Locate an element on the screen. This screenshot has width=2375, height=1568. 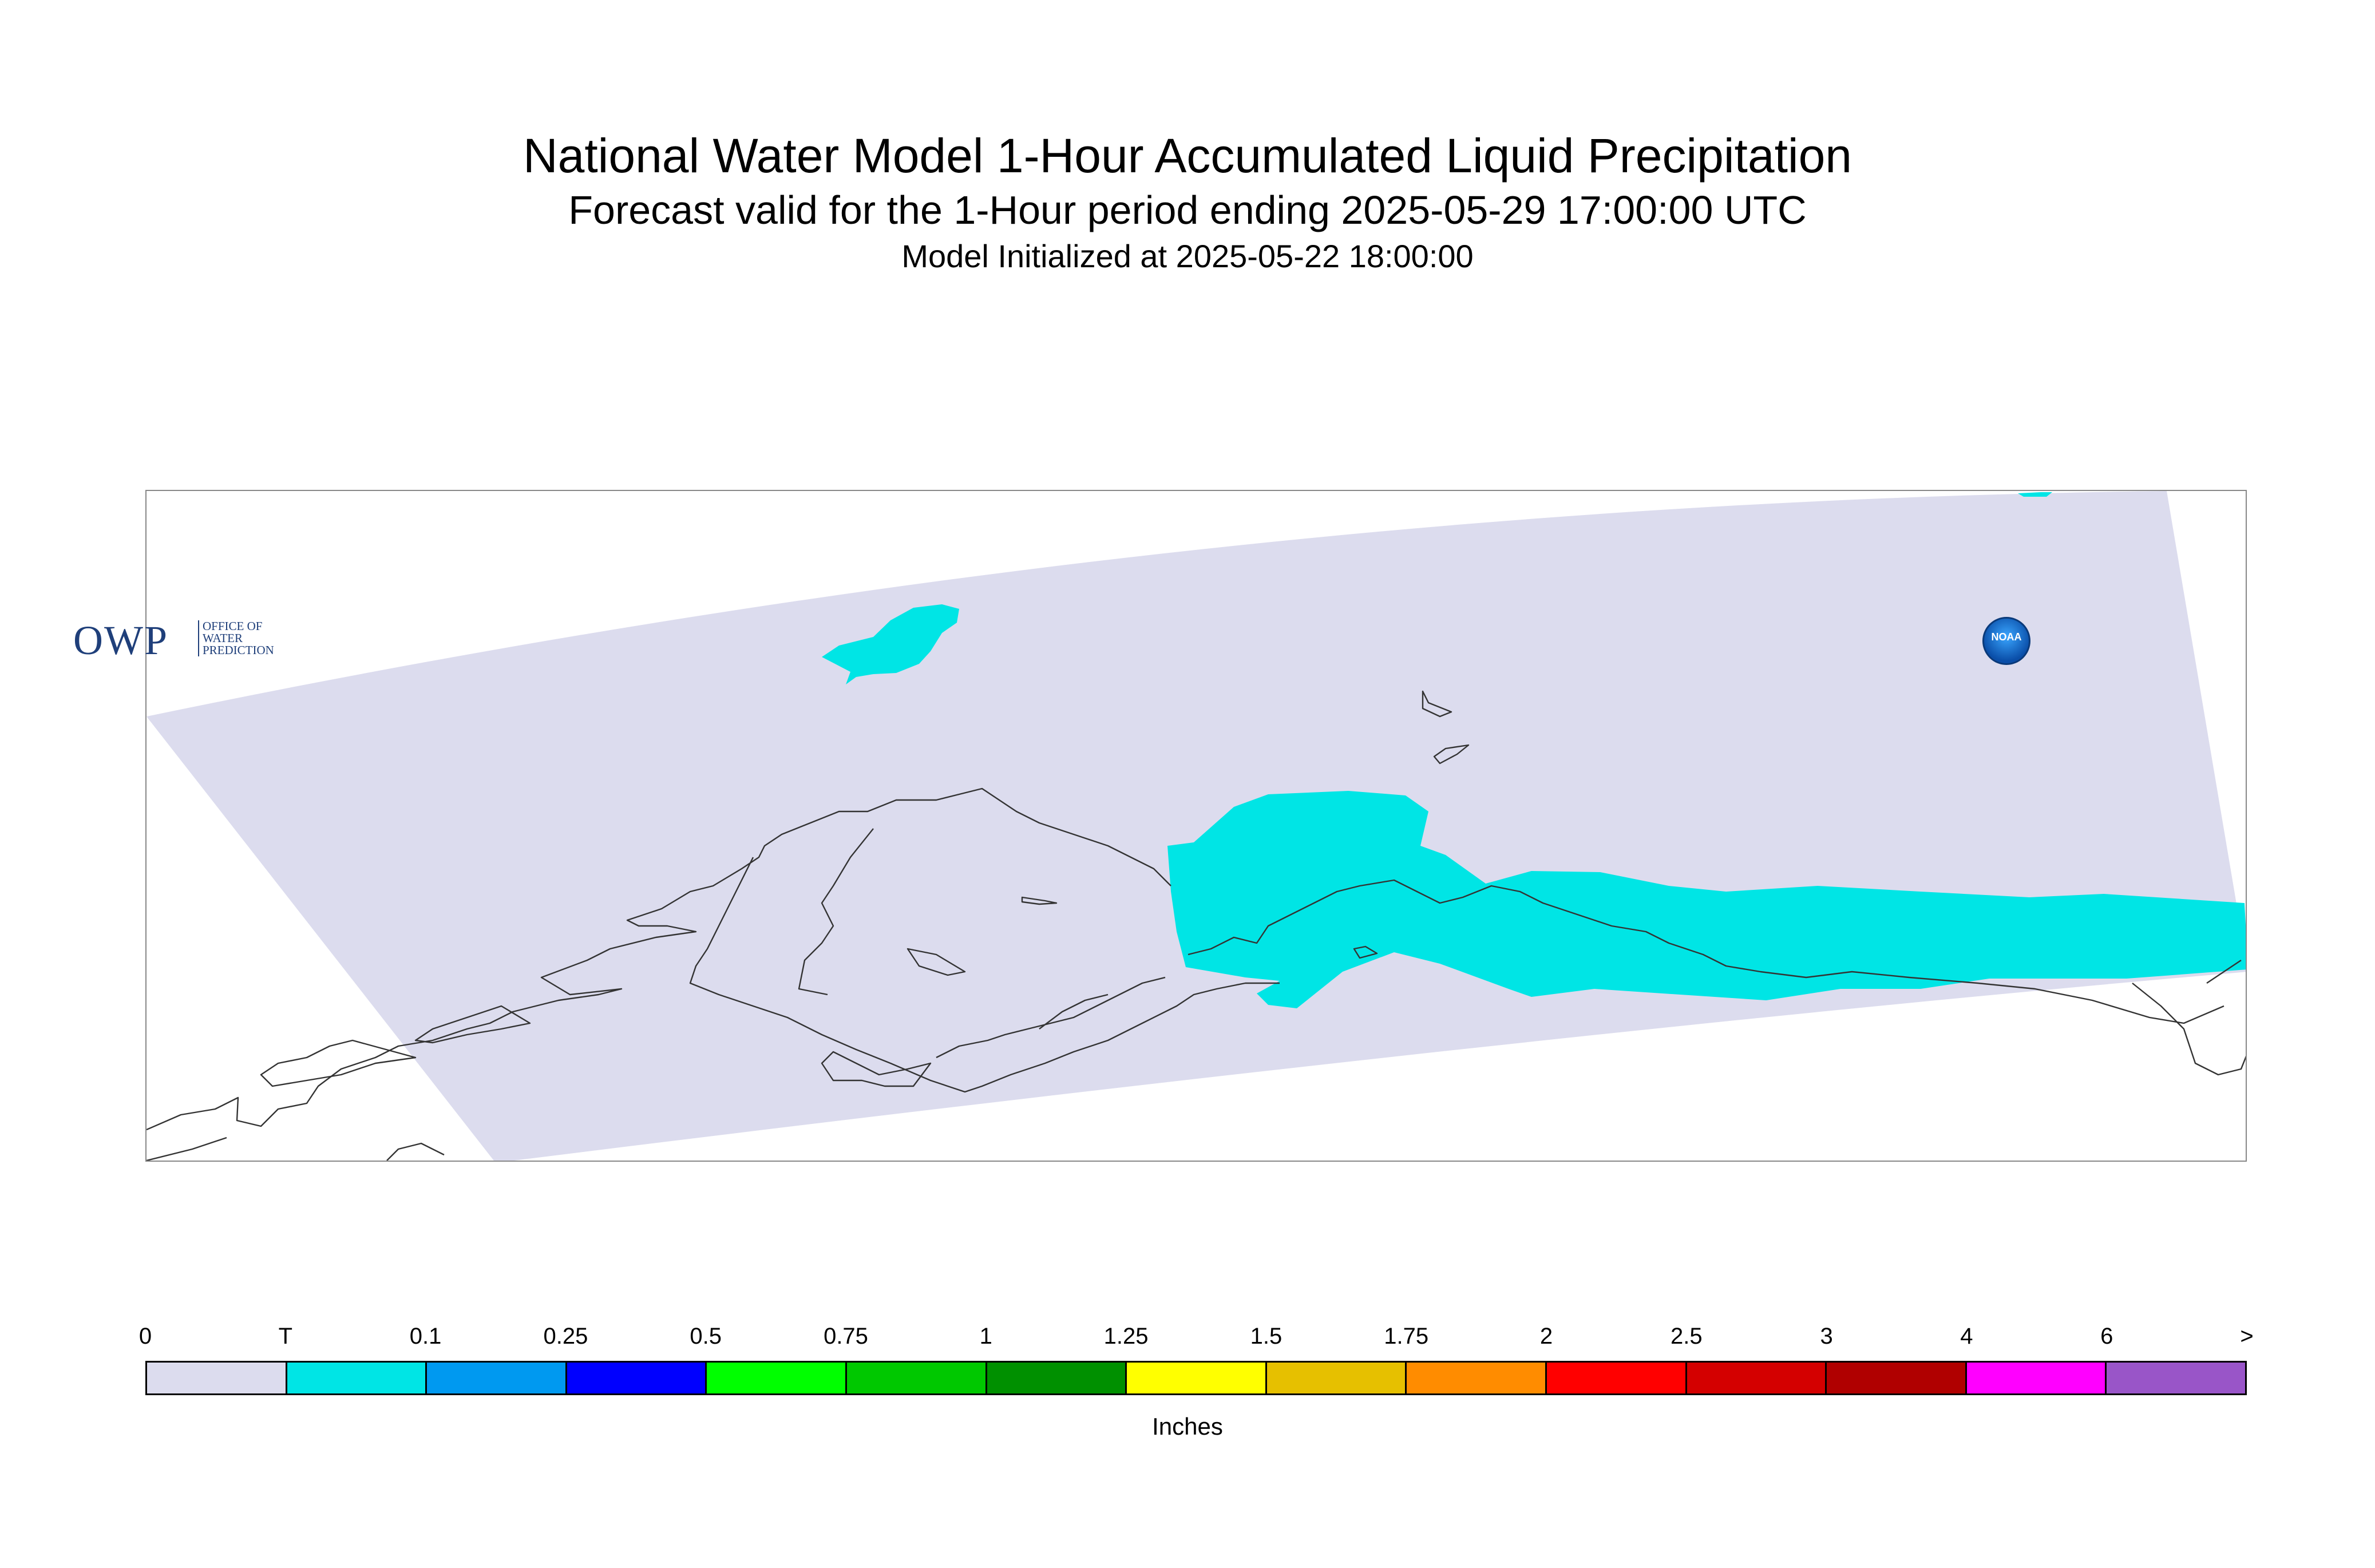
legend-tick-label: T is located at coordinates (285, 1336).